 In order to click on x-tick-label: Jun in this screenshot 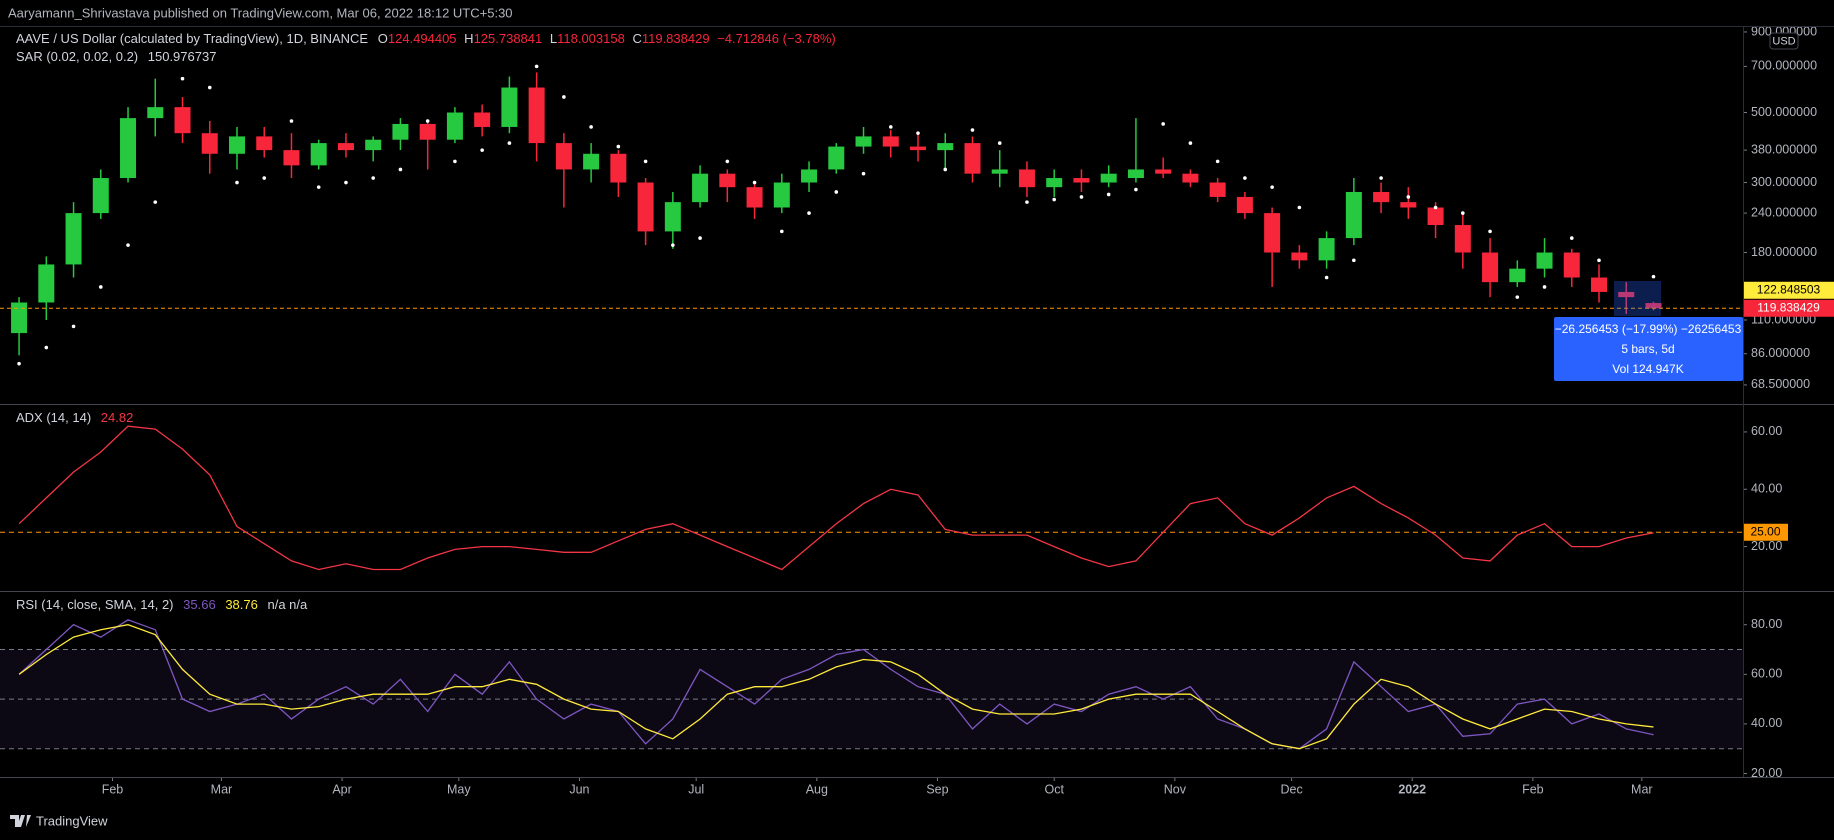, I will do `click(579, 789)`.